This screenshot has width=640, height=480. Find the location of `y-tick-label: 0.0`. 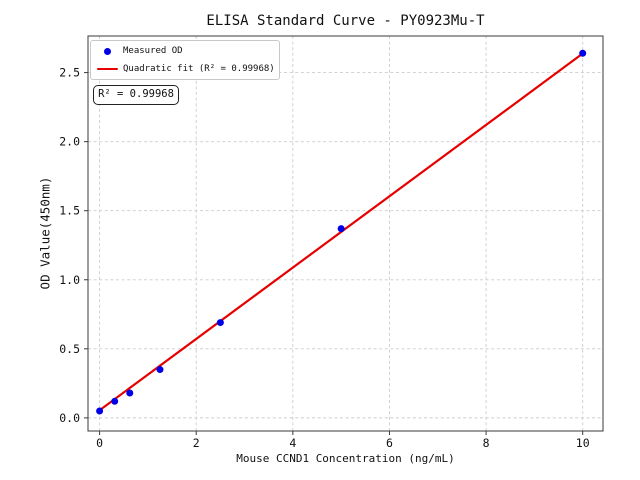

y-tick-label: 0.0 is located at coordinates (69, 418).